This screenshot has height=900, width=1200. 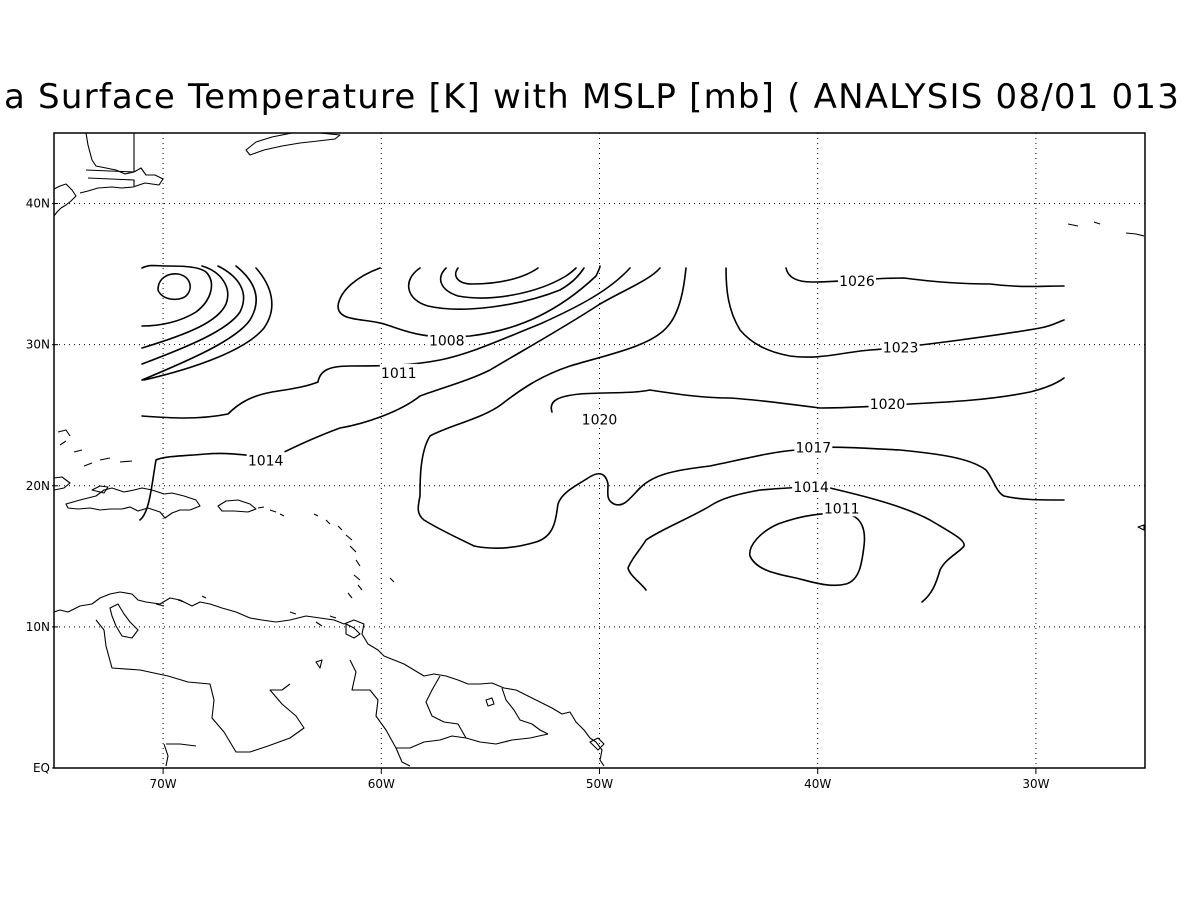 What do you see at coordinates (1141, 527) in the screenshot?
I see `coastline-canary` at bounding box center [1141, 527].